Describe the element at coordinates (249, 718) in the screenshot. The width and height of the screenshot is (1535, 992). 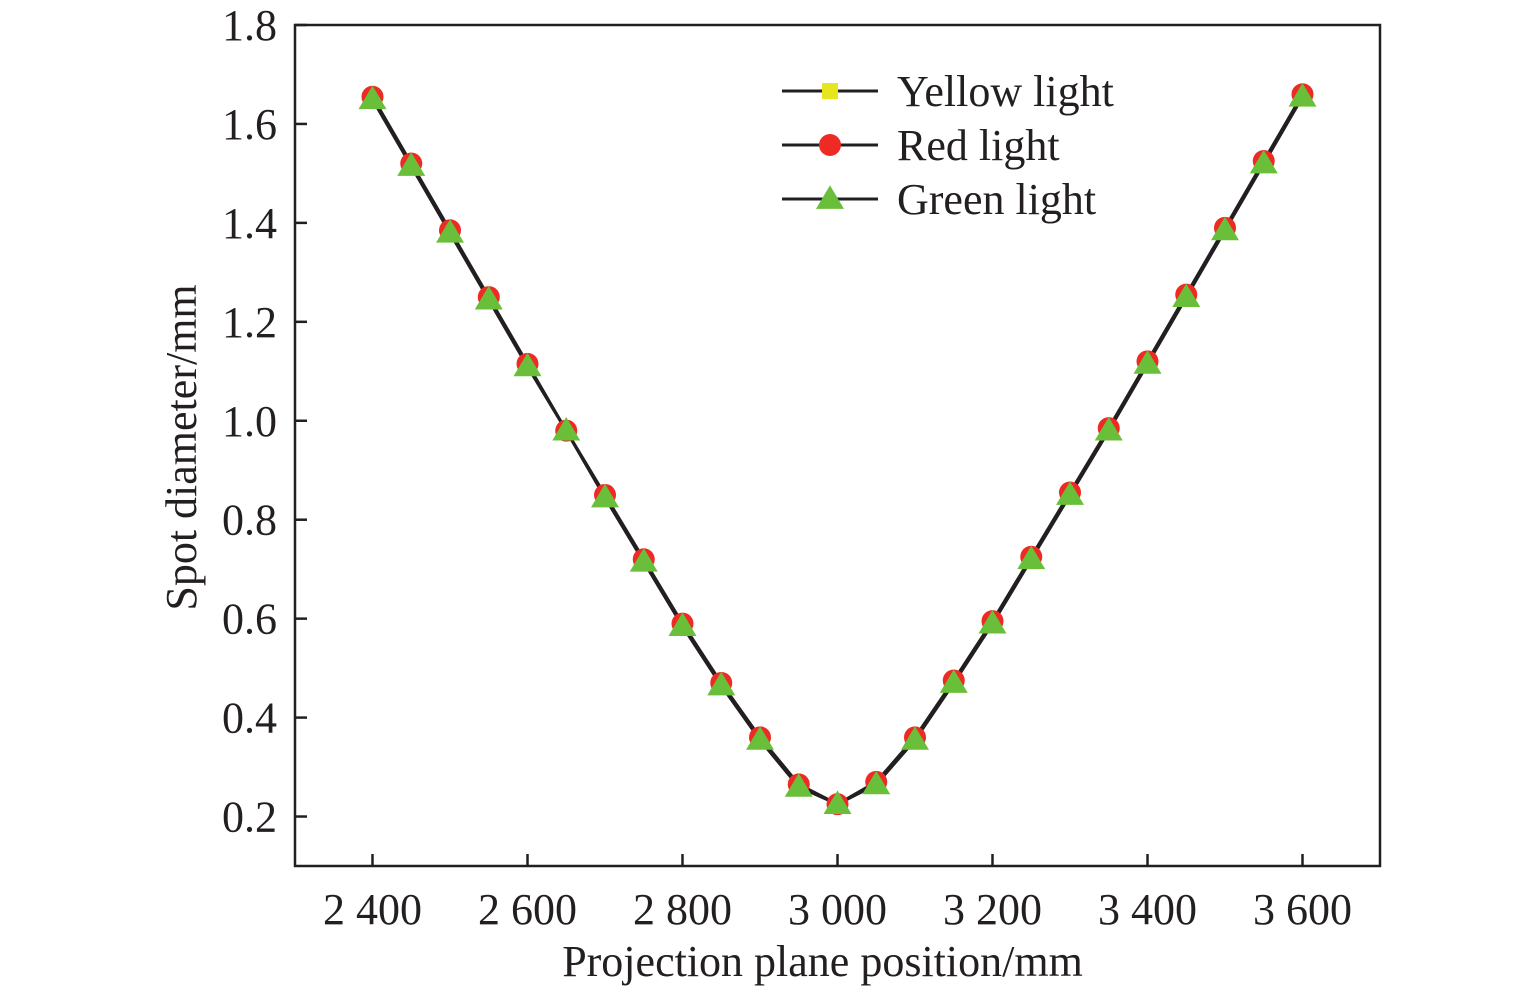
I see `y-tick-label: 0.4` at that location.